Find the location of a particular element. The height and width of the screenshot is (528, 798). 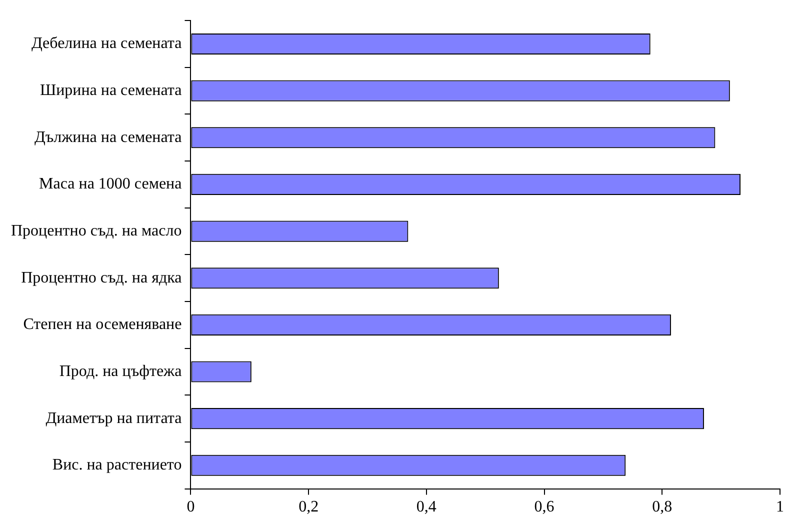

y-tick-label: Вис. на растението is located at coordinates (117, 465).